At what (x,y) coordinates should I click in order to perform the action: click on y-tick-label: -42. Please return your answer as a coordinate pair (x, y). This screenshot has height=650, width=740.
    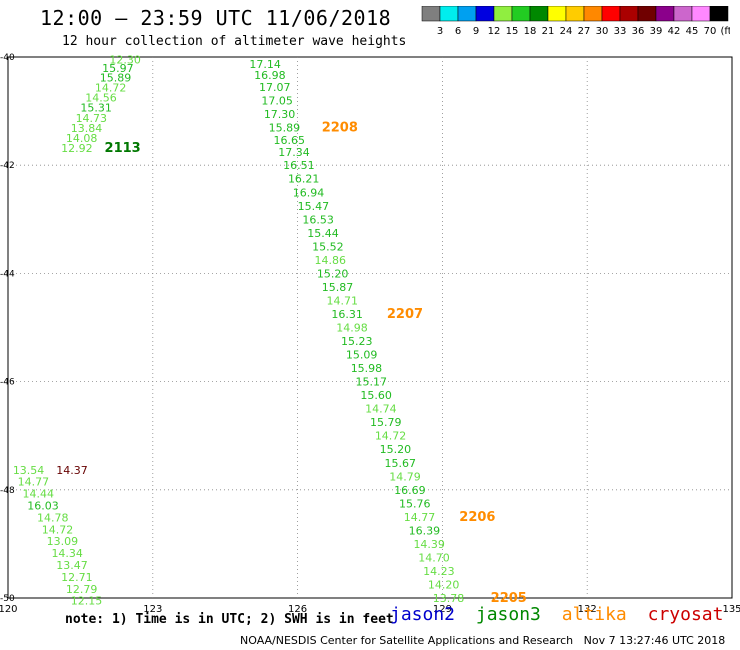
    Looking at the image, I should click on (7, 166).